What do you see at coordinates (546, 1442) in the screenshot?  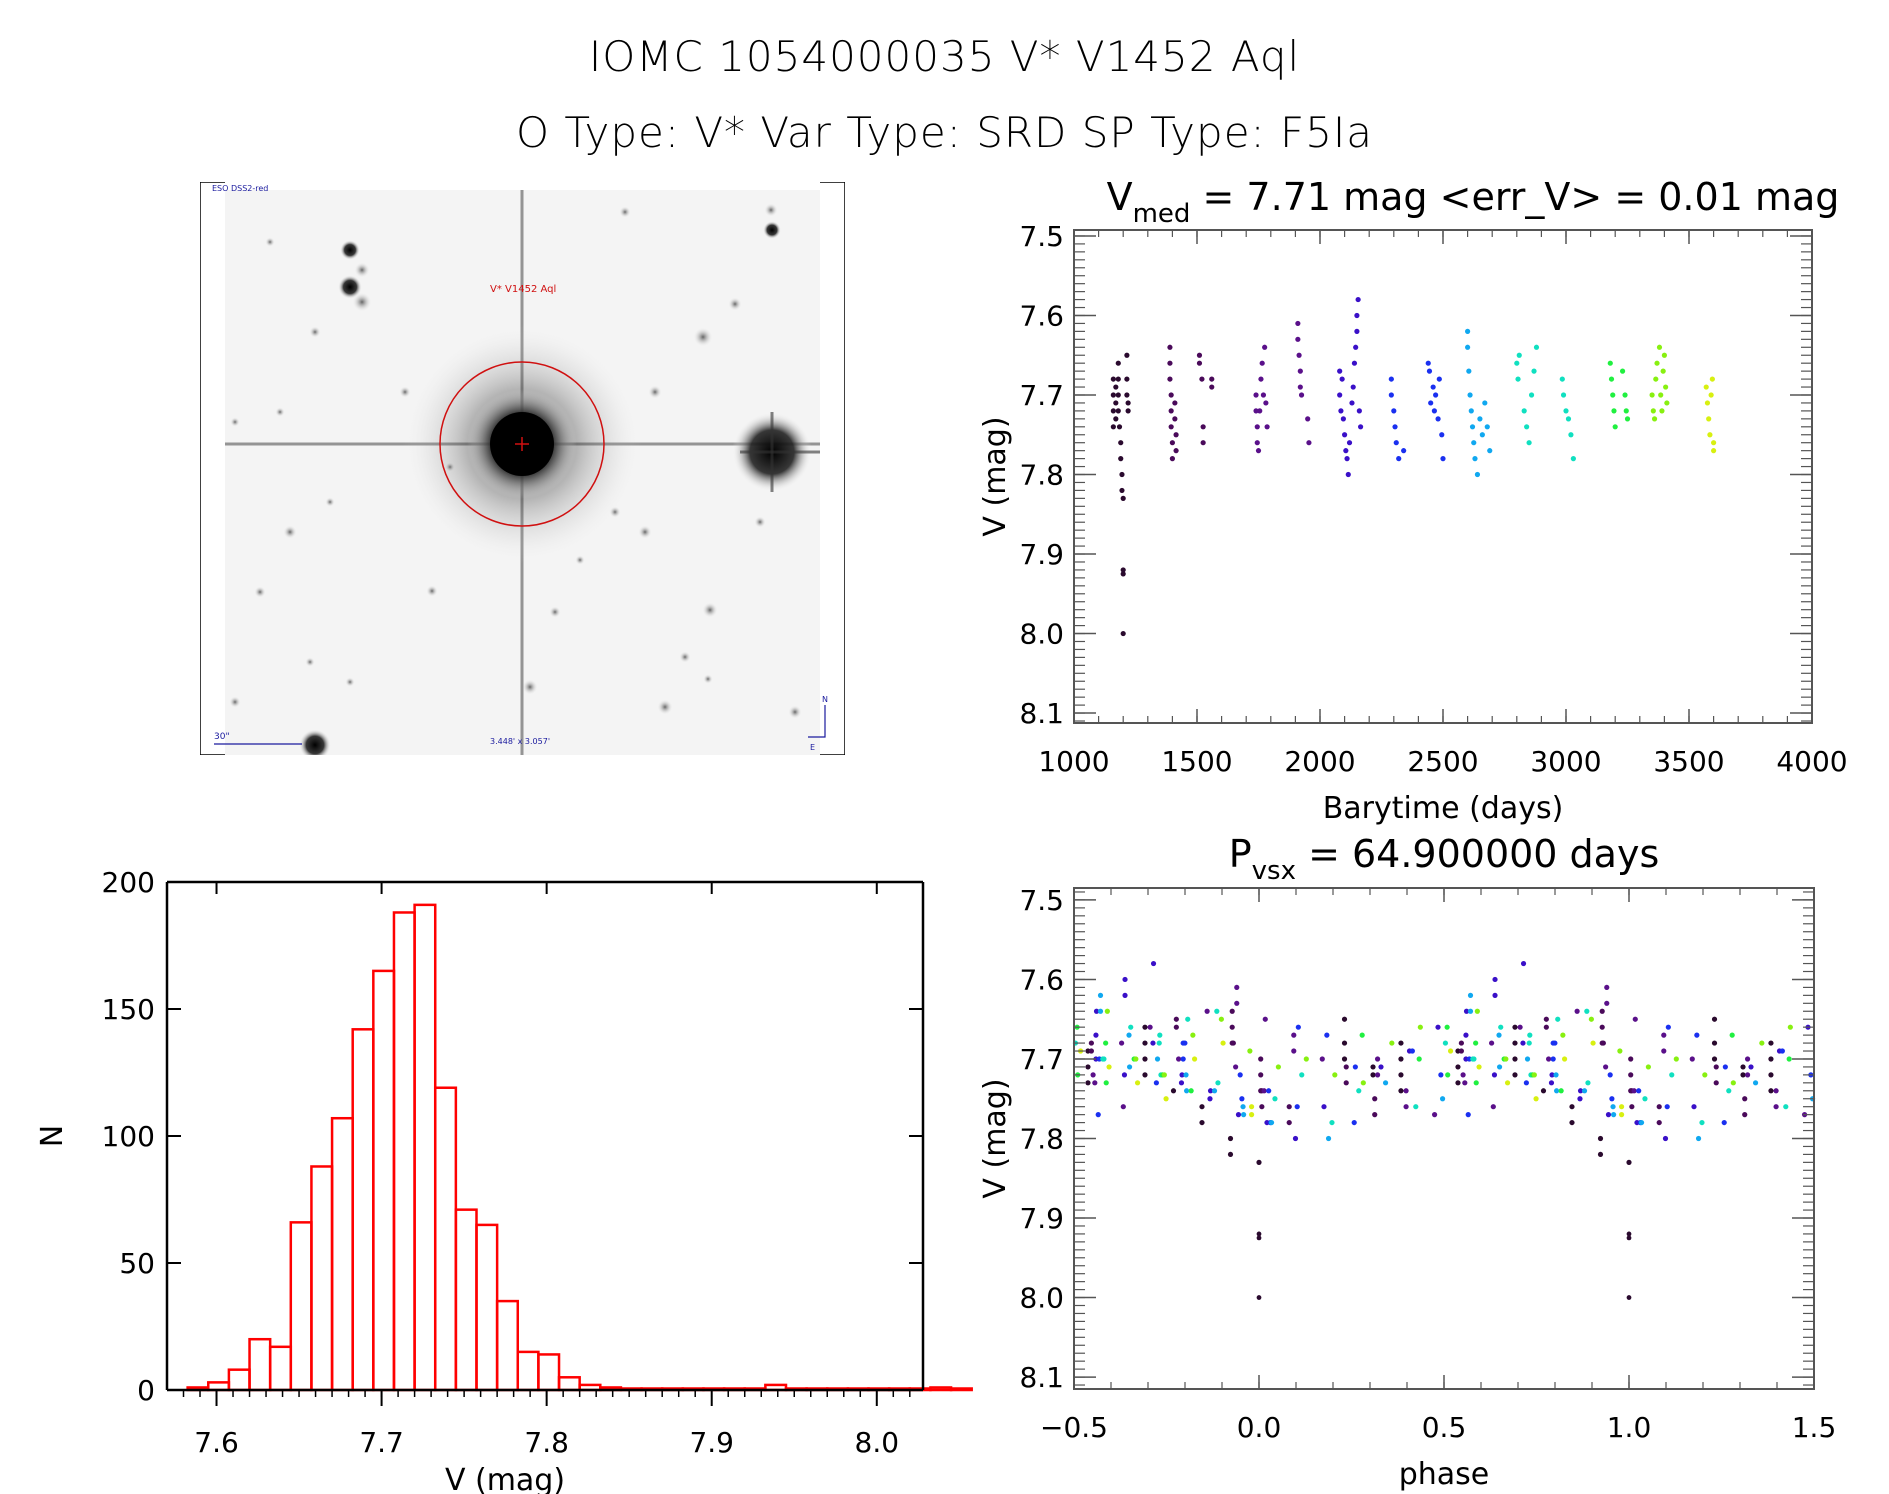 I see `hist-xtick-label: 7.8` at bounding box center [546, 1442].